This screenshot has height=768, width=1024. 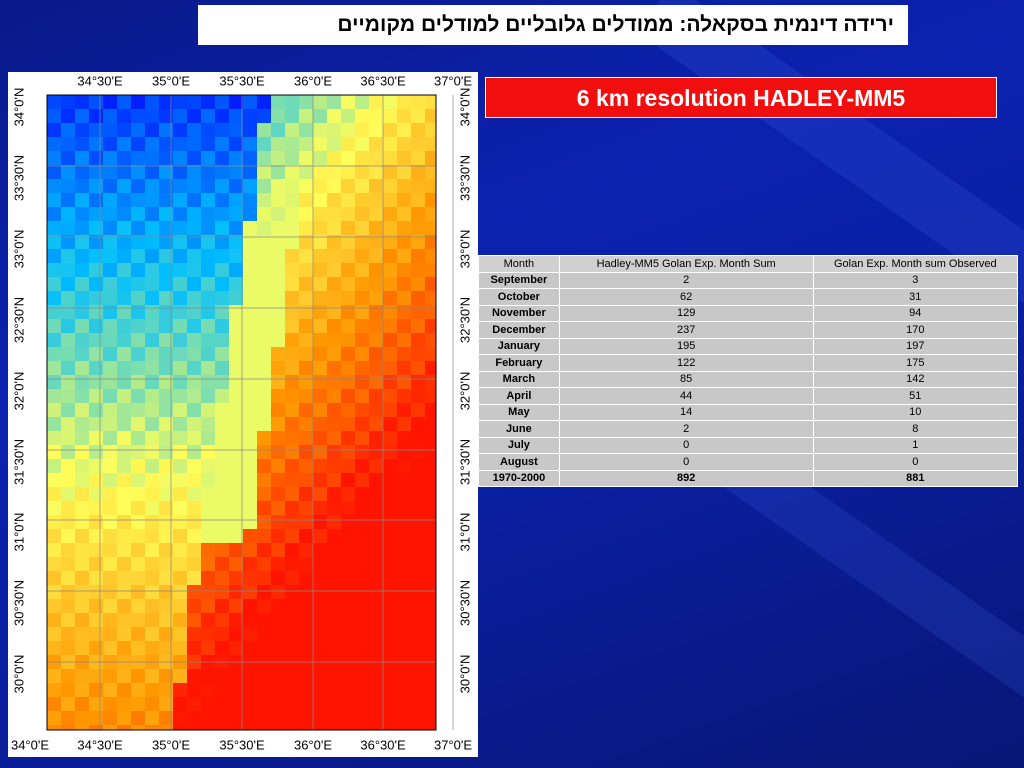 What do you see at coordinates (741, 97) in the screenshot?
I see `banner: 6 km resolution HADLEY-MM5` at bounding box center [741, 97].